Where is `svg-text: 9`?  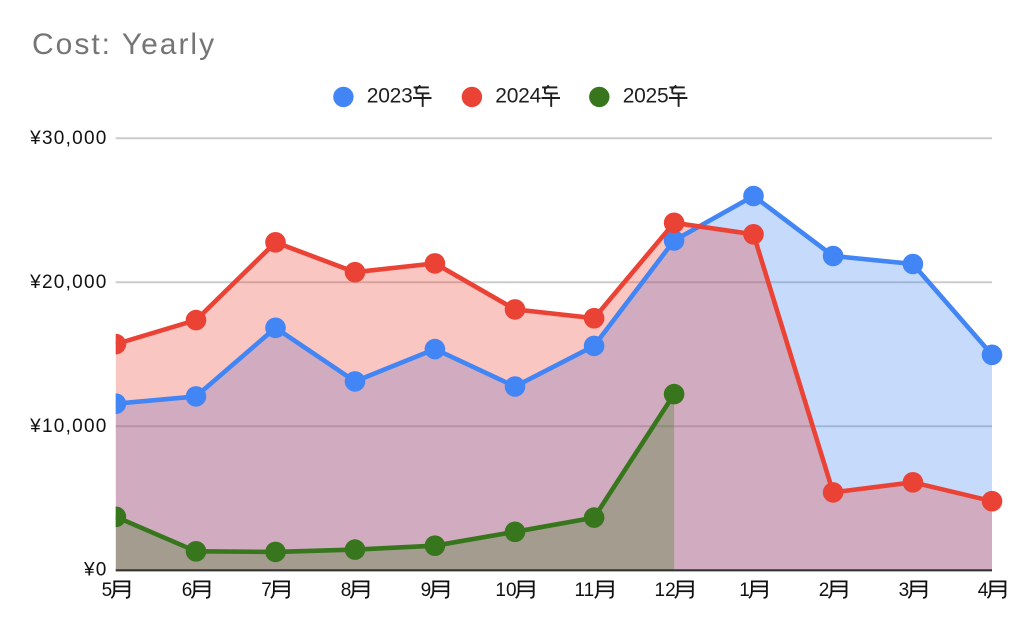
svg-text: 9 is located at coordinates (426, 590).